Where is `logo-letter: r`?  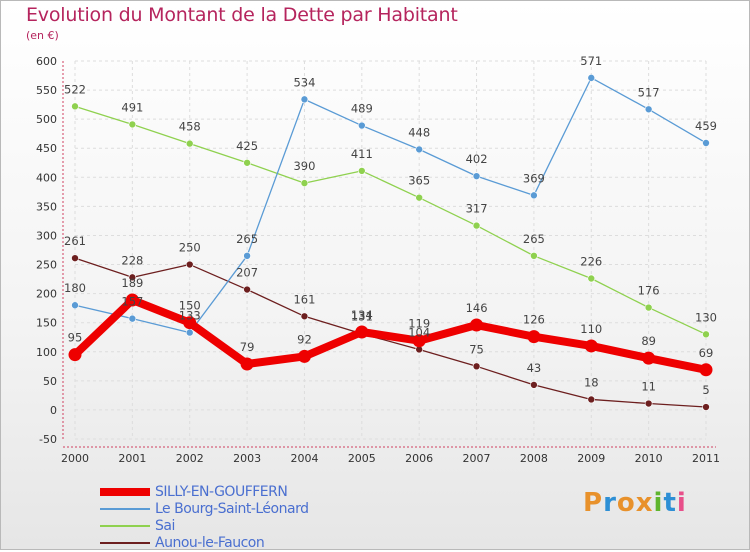 logo-letter: r is located at coordinates (610, 503).